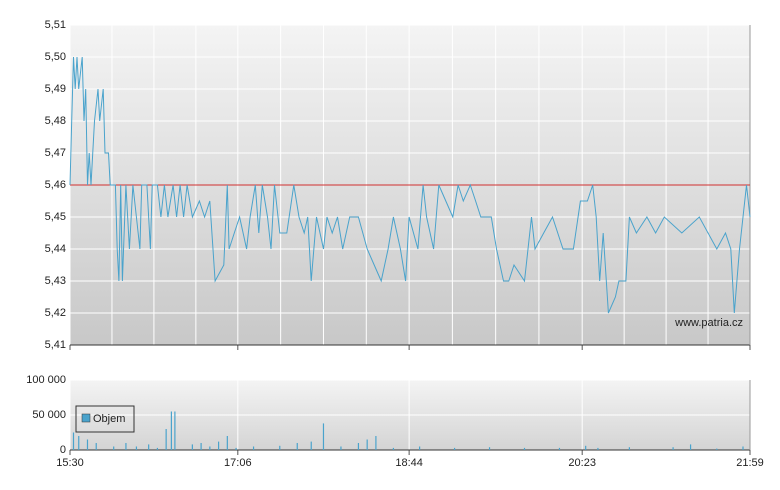 This screenshot has width=780, height=490. What do you see at coordinates (582, 463) in the screenshot?
I see `x-tick-label: 20:23` at bounding box center [582, 463].